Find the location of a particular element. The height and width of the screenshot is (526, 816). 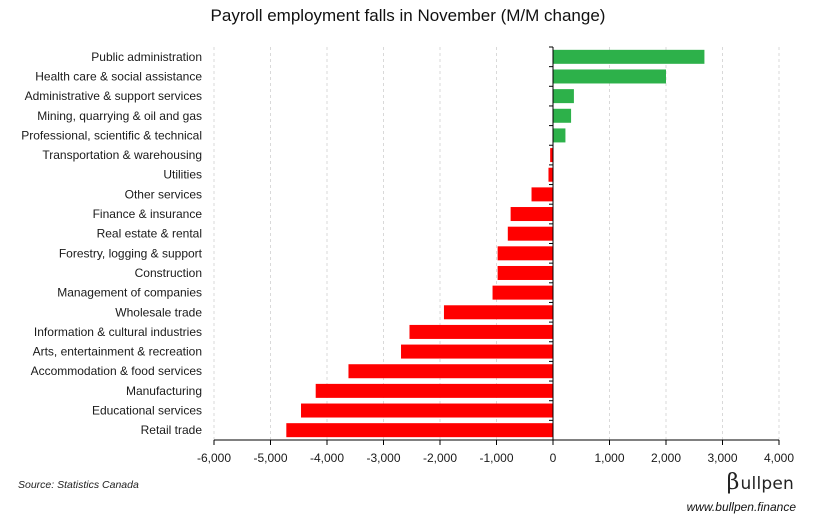

category-label: Mining, quarrying & oil and gas is located at coordinates (119, 116).